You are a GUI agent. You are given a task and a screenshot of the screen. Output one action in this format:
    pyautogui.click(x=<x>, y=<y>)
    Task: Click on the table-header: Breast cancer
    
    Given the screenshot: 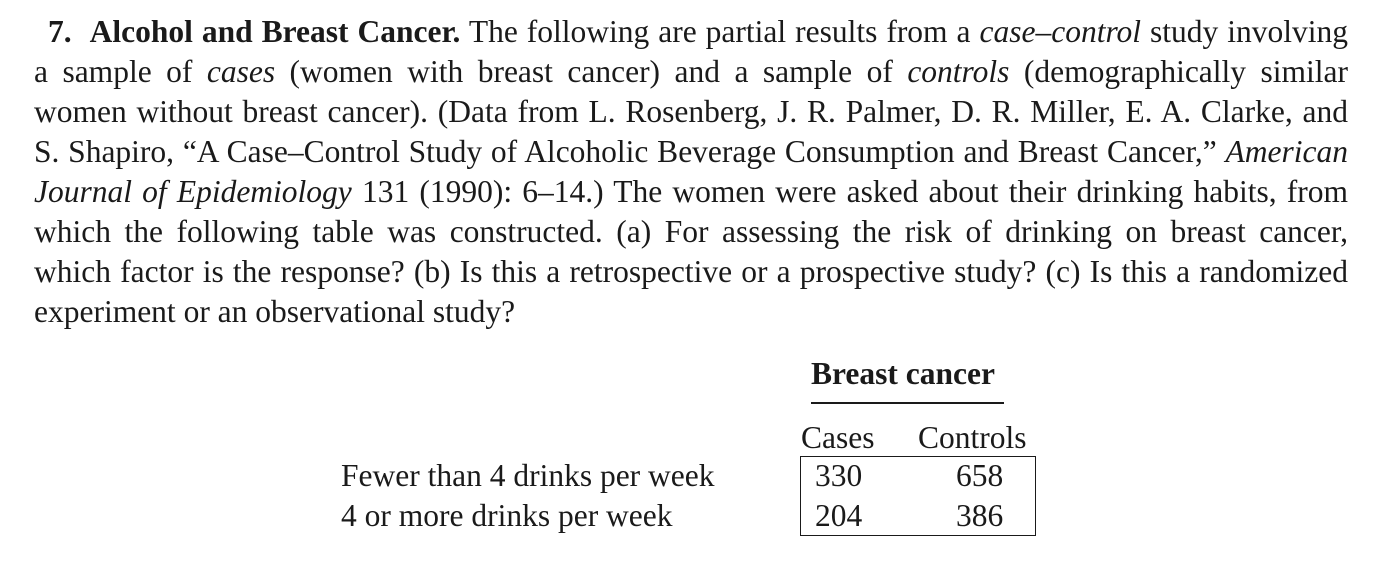 What is the action you would take?
    pyautogui.click(x=903, y=373)
    